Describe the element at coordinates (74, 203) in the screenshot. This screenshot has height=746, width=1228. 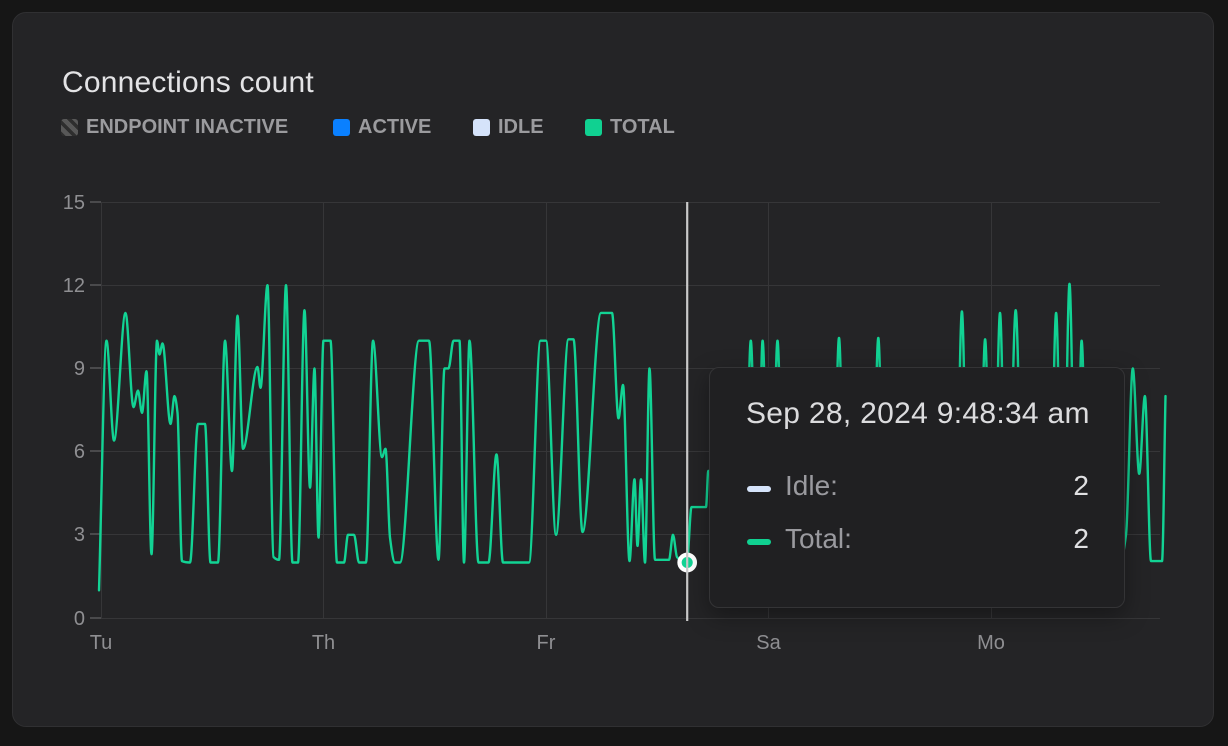
I see `svg-text: 15` at that location.